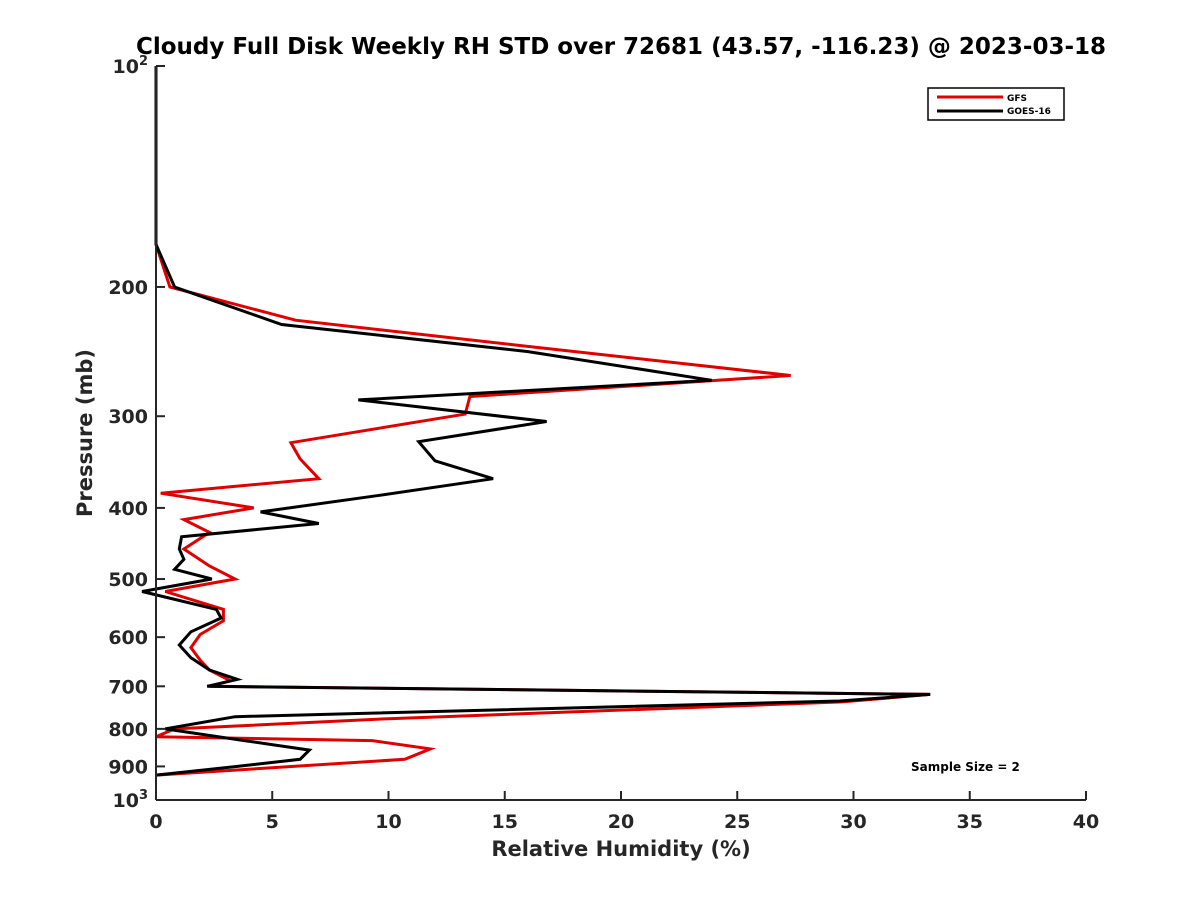  What do you see at coordinates (128, 638) in the screenshot?
I see `y-tick-label: 600` at bounding box center [128, 638].